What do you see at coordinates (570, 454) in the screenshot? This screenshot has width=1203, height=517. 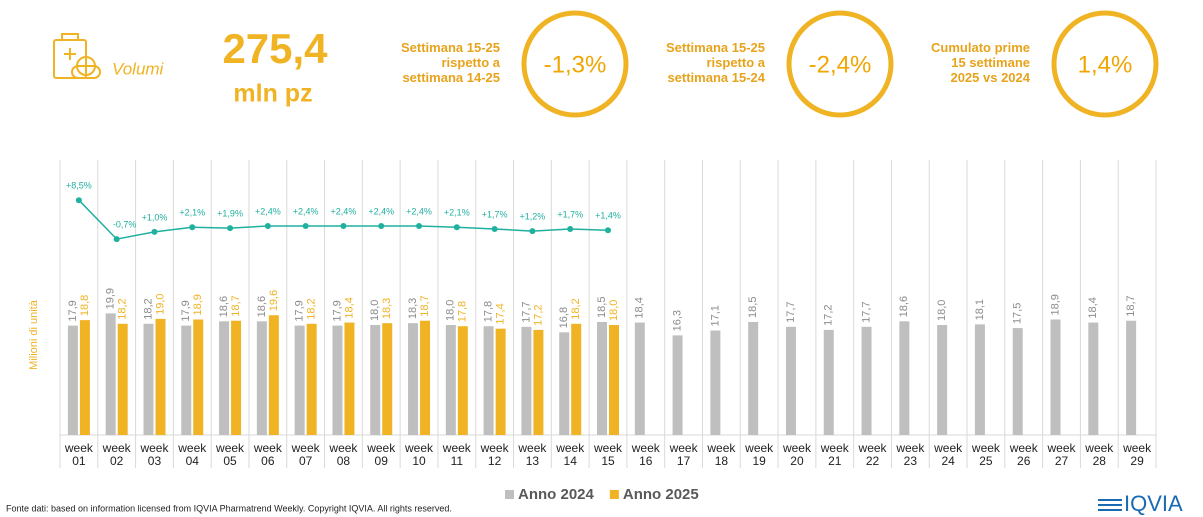 I see `x-tick-label: week 14` at bounding box center [570, 454].